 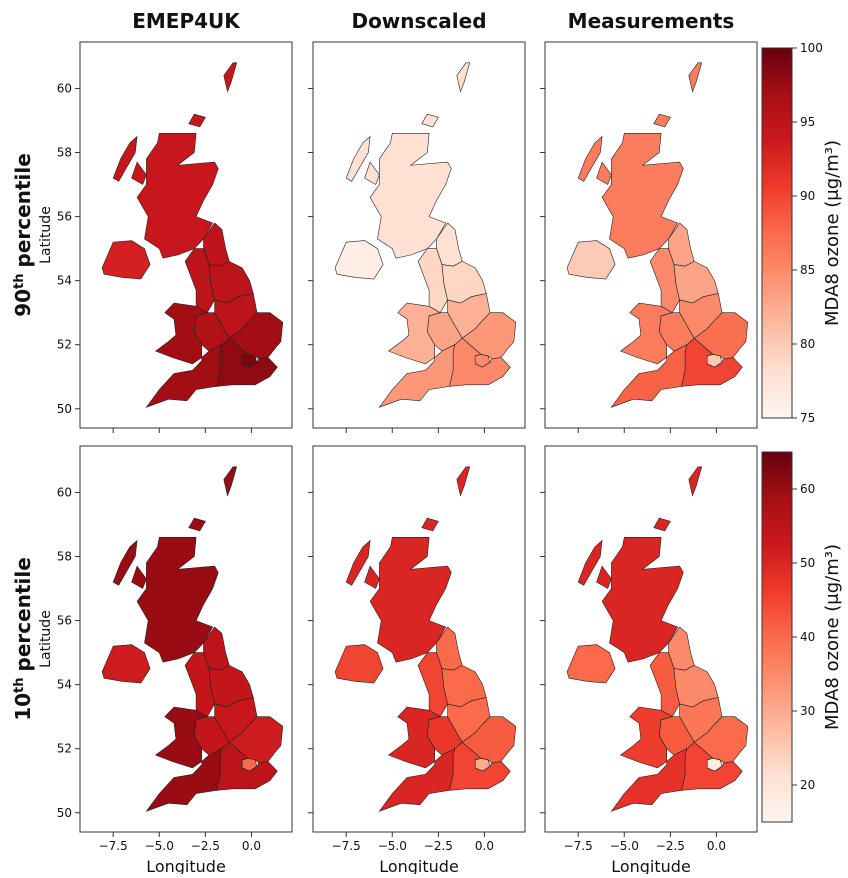 What do you see at coordinates (807, 122) in the screenshot?
I see `colorbar-tick-label: 95` at bounding box center [807, 122].